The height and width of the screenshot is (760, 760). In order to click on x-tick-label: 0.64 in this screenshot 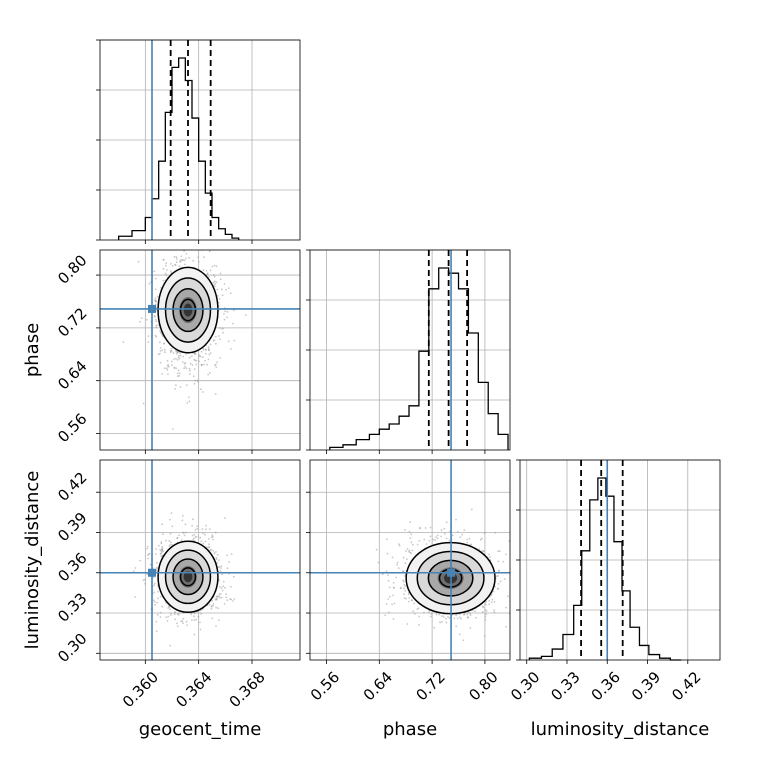, I will do `click(378, 686)`.